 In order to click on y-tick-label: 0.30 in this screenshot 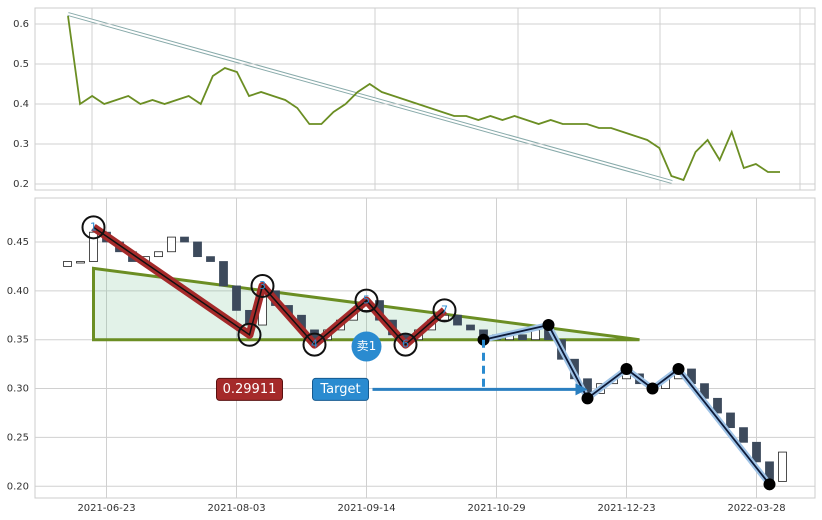, I will do `click(18, 389)`.